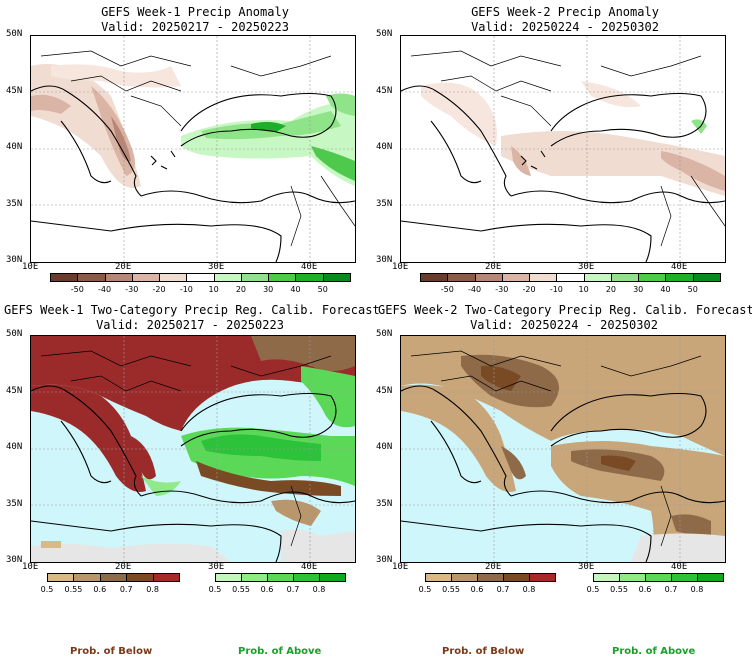 This screenshot has height=662, width=752. Describe the element at coordinates (487, 584) in the screenshot. I see `prob-below-colorbar-week2: 0.5 0.55 0.6 0.7 0.8` at that location.